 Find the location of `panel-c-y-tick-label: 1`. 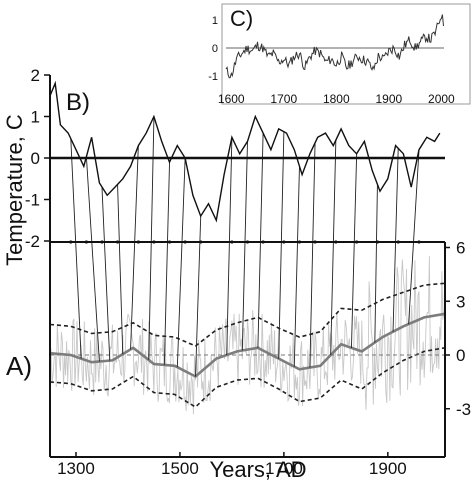

panel-c-y-tick-label: 1 is located at coordinates (215, 21).